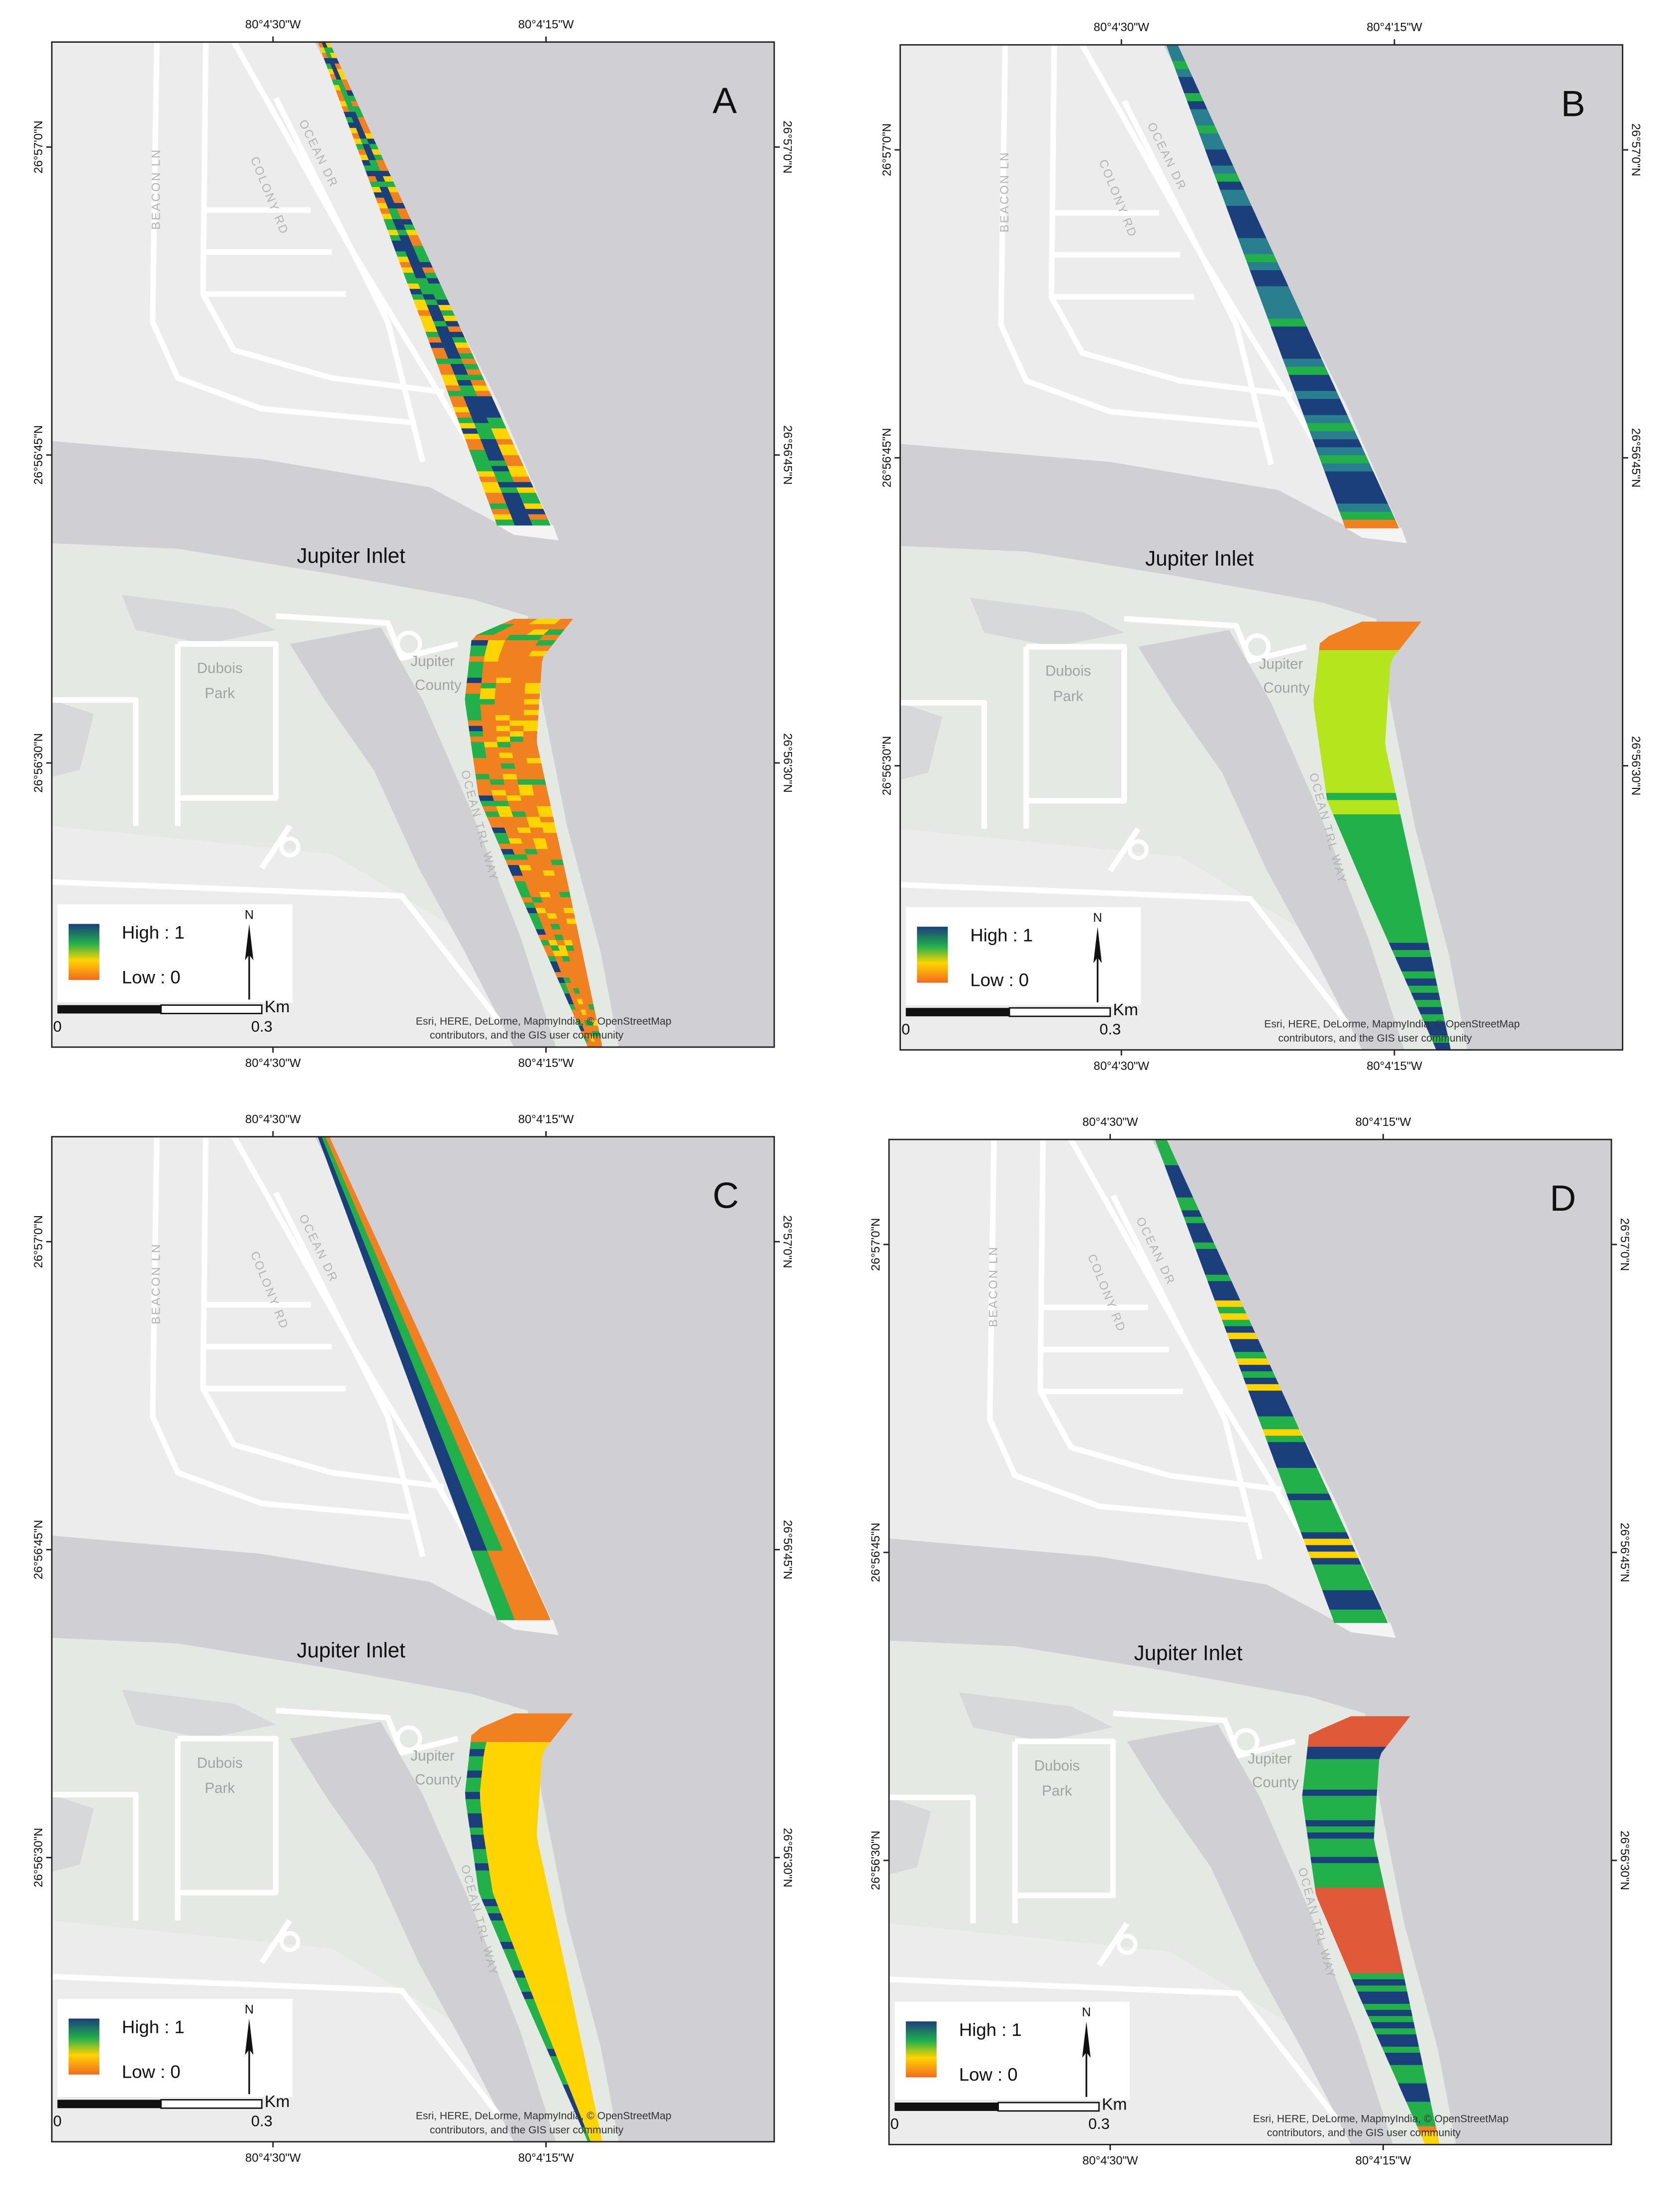  Describe the element at coordinates (1127, 1944) in the screenshot. I see `cul-de-sac` at that location.